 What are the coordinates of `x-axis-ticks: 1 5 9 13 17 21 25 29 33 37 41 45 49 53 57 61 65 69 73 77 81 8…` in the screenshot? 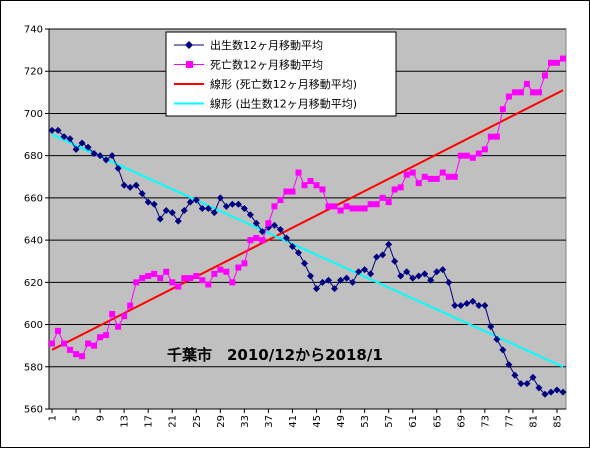 It's located at (305, 418).